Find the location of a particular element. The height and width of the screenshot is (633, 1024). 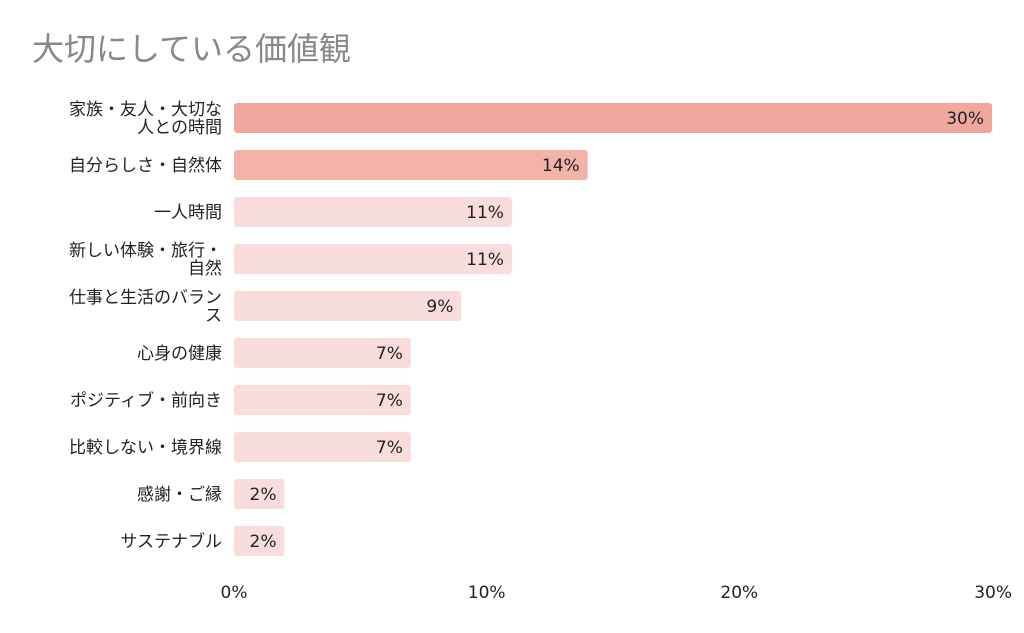

category-label: 新しい体験・旅行・自然 is located at coordinates (145, 260).